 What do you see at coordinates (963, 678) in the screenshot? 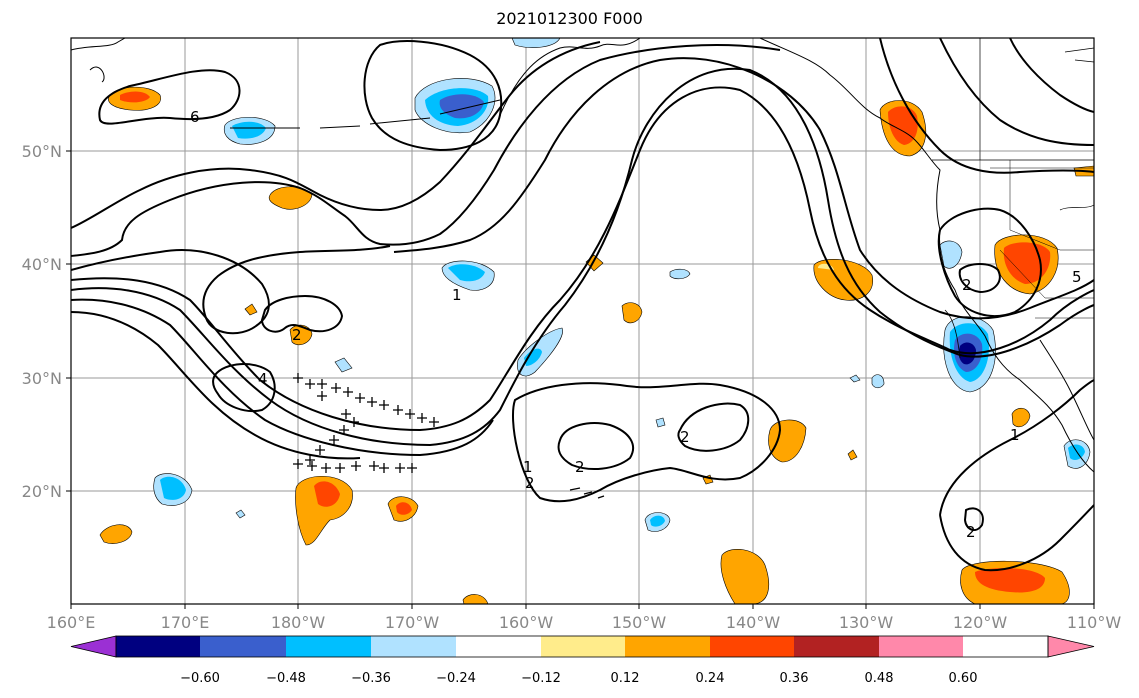
I see `colorbar-tick-label: 0.60` at bounding box center [963, 678].